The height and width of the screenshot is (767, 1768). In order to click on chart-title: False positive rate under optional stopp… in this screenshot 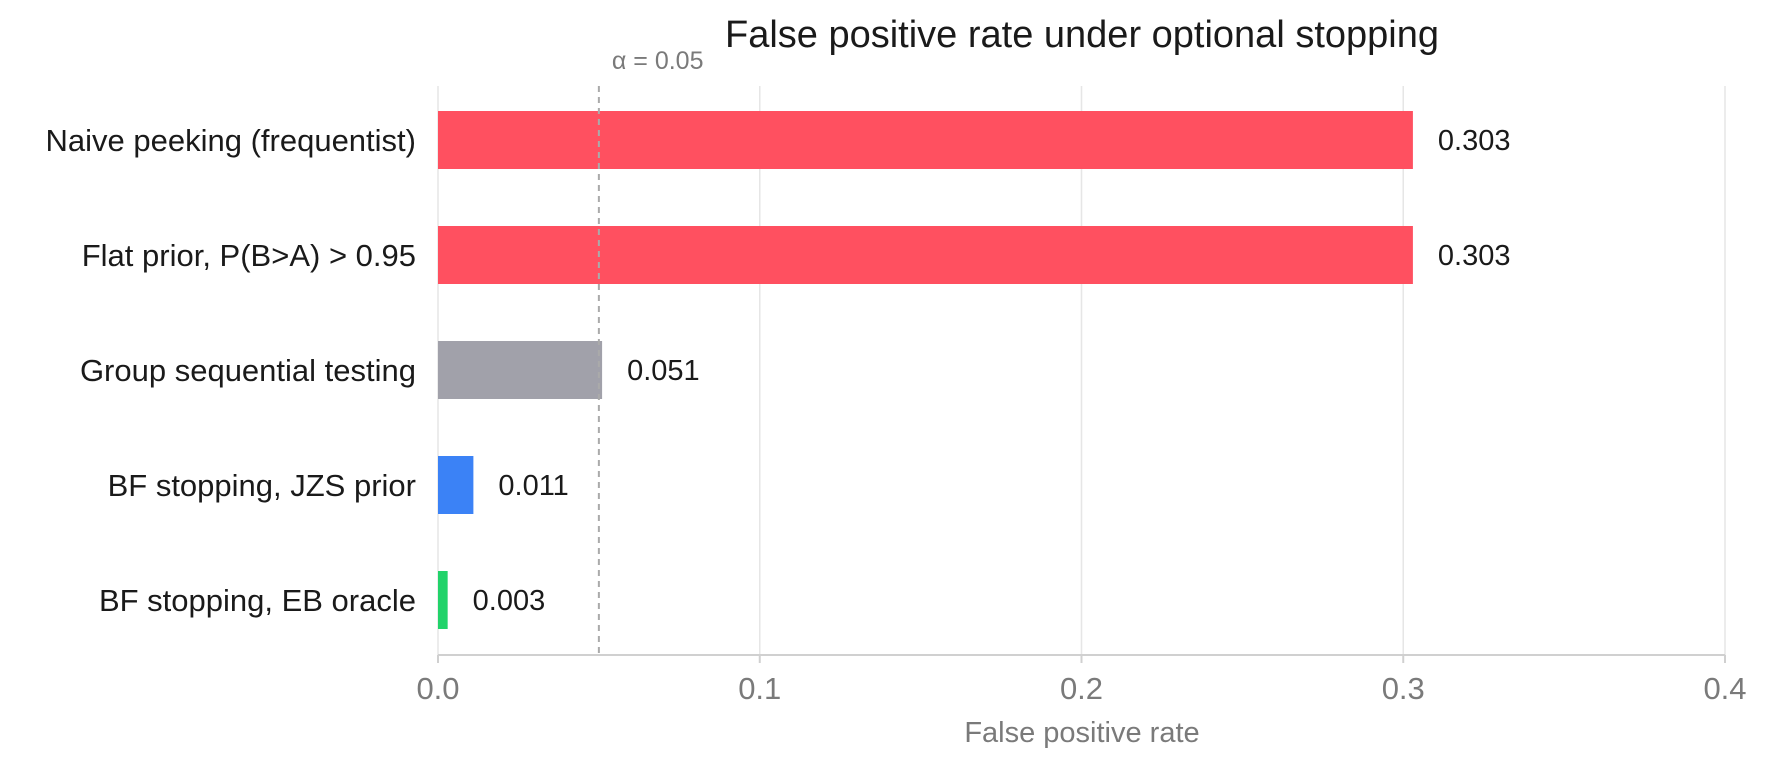, I will do `click(1082, 35)`.